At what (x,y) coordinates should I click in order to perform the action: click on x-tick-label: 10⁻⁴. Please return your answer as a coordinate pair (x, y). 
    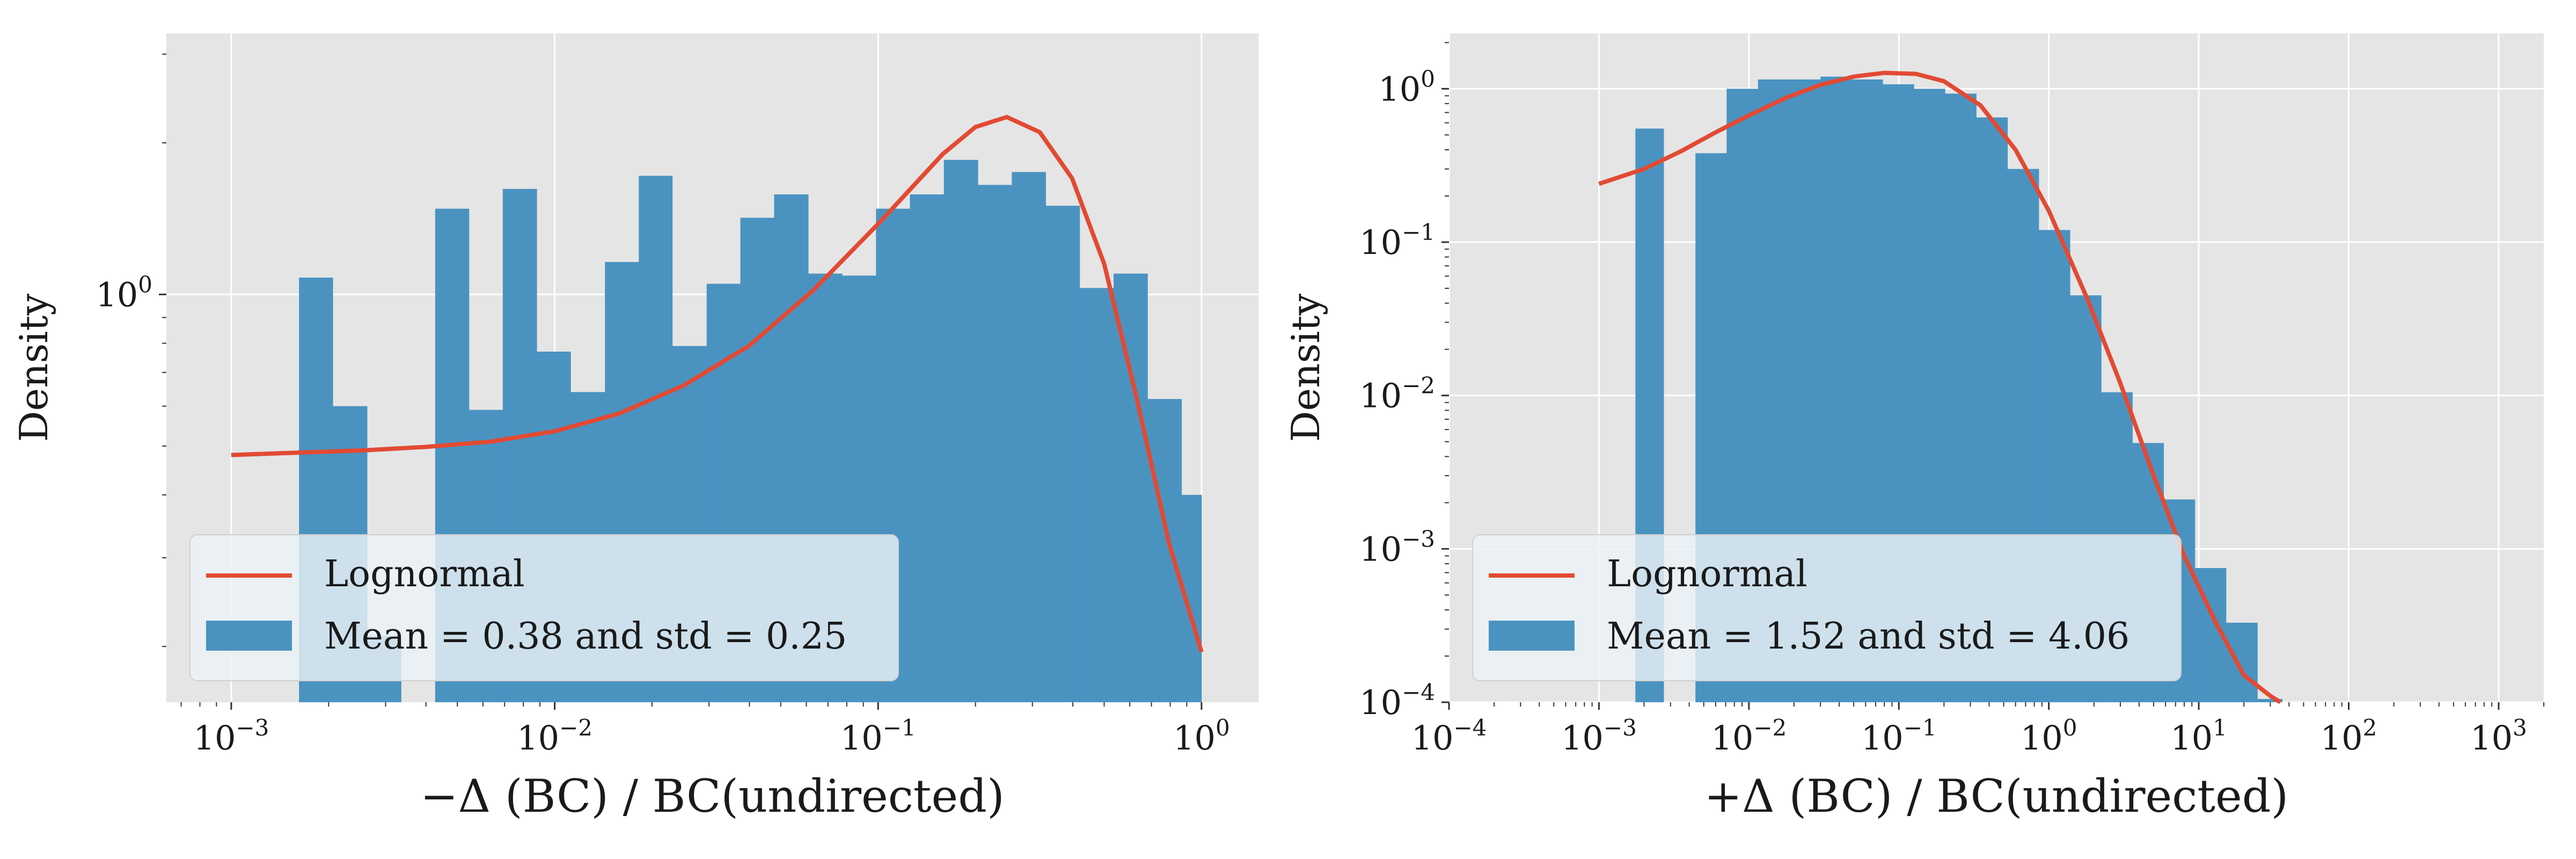
    Looking at the image, I should click on (1449, 736).